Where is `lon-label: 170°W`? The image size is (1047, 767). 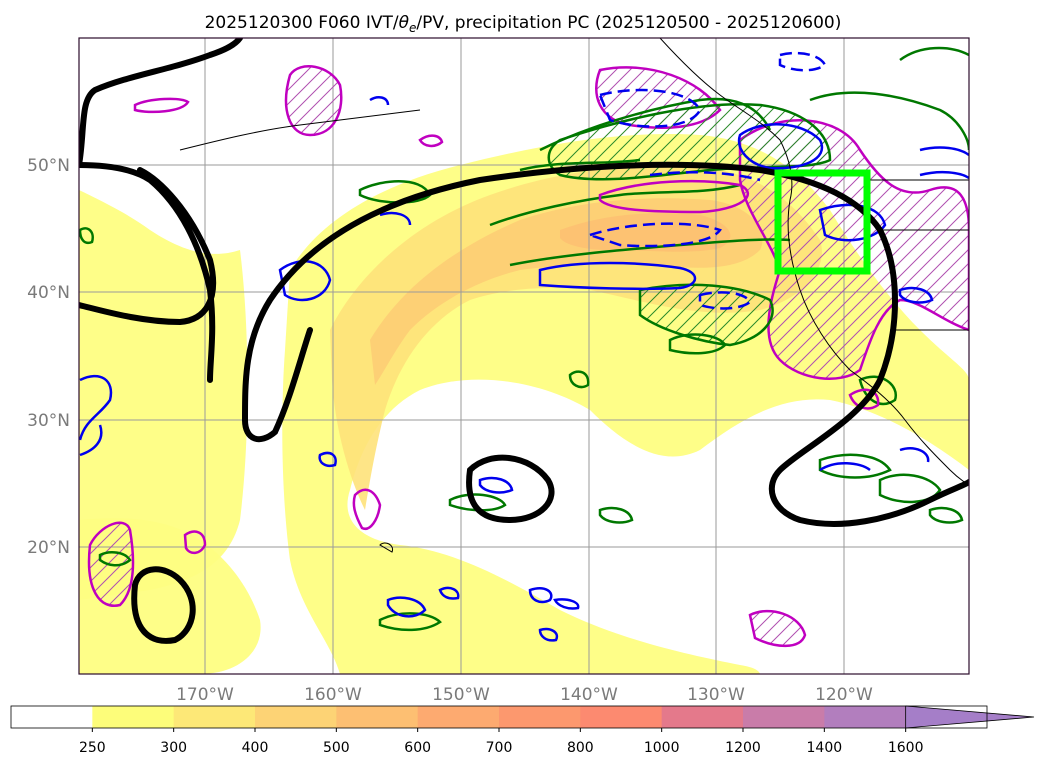 lon-label: 170°W is located at coordinates (205, 695).